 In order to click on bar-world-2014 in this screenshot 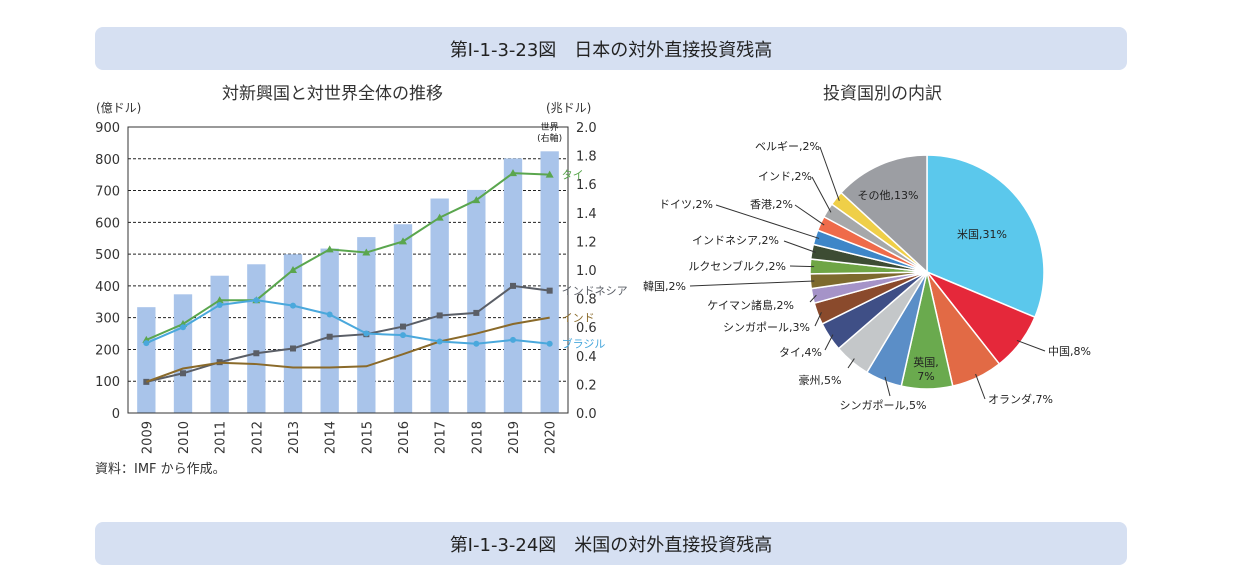, I will do `click(329, 330)`.